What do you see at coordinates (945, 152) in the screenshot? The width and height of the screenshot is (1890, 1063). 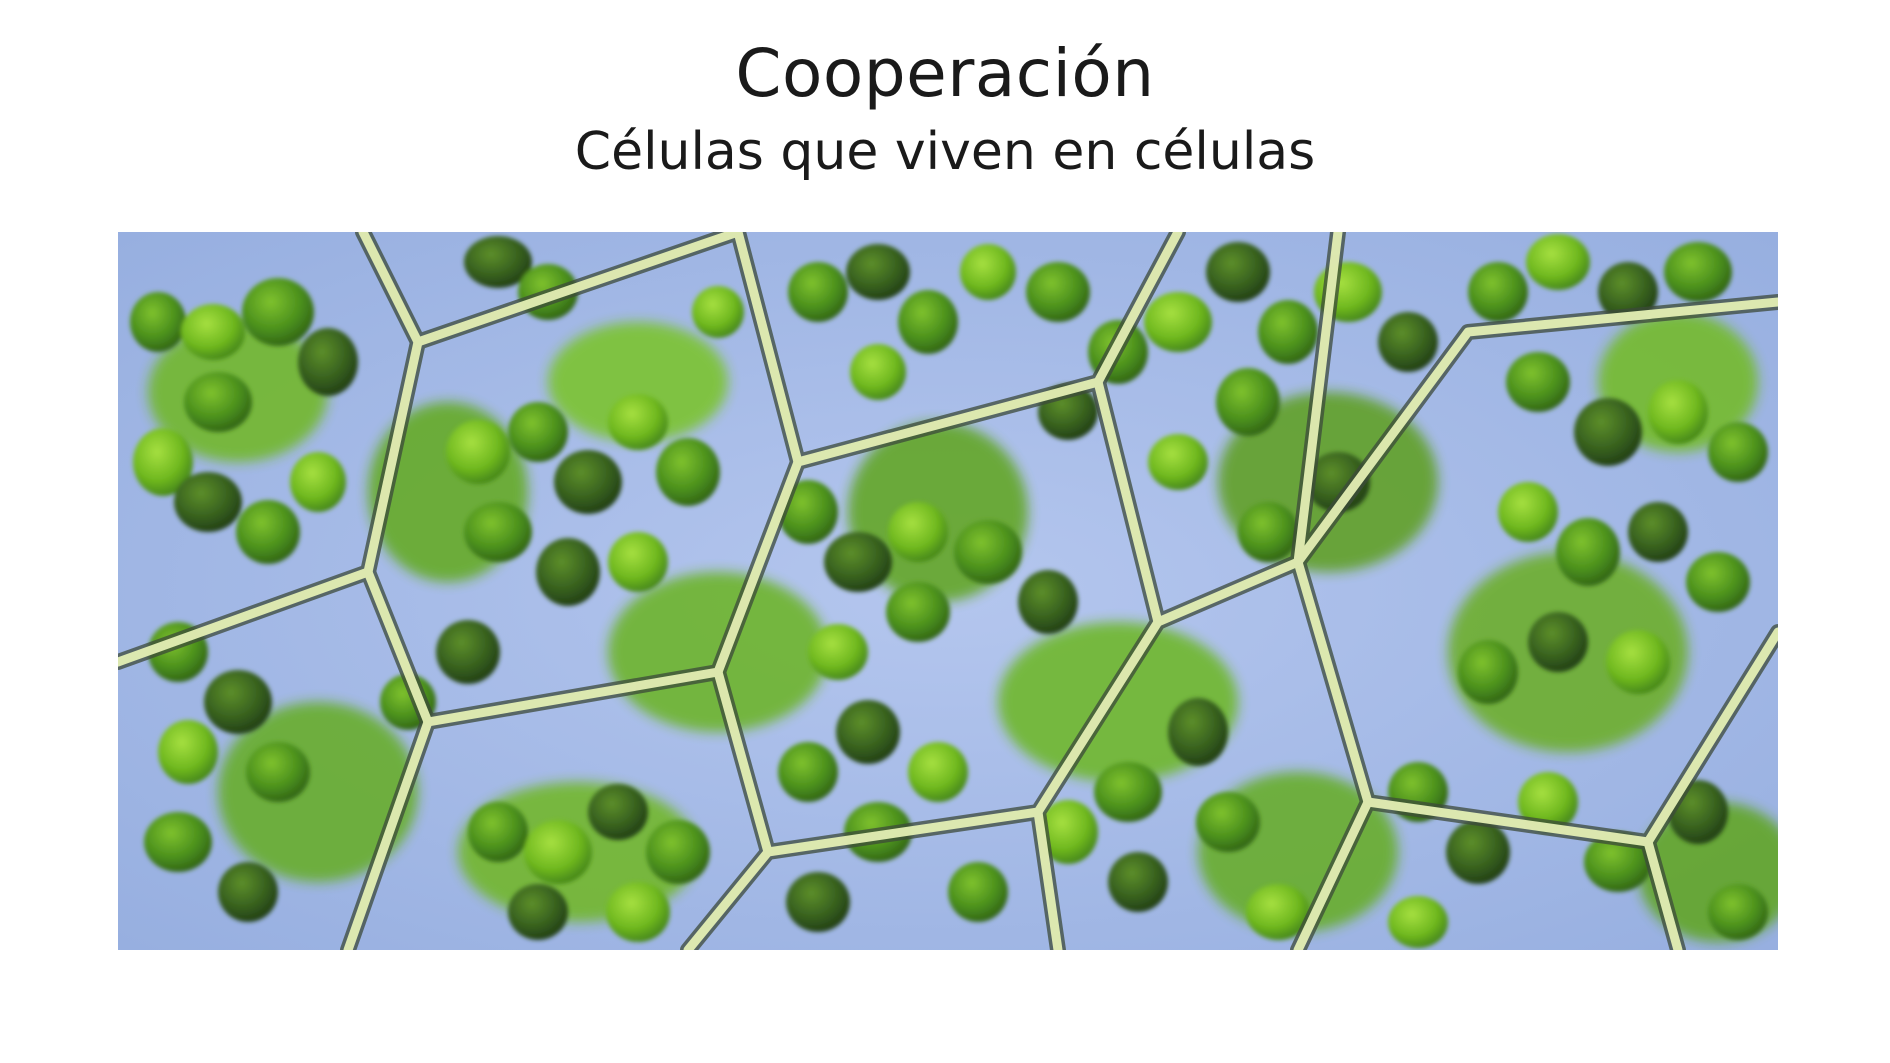 I see `slide-subtitle: Células que viven en células` at bounding box center [945, 152].